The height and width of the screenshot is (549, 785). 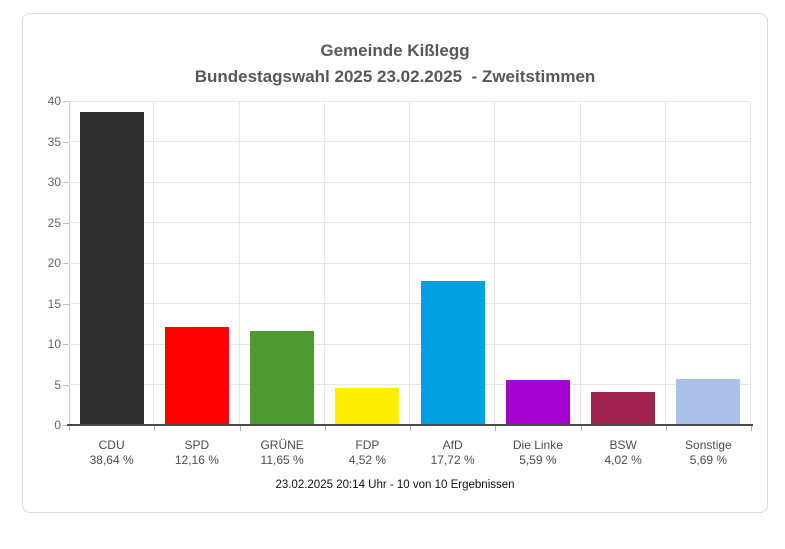 What do you see at coordinates (196, 375) in the screenshot?
I see `bar-spd` at bounding box center [196, 375].